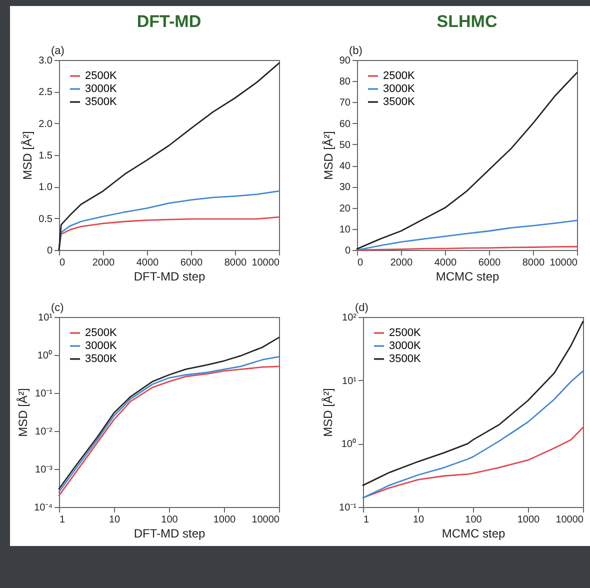  What do you see at coordinates (345, 82) in the screenshot?
I see `y-tick-label: 80` at bounding box center [345, 82].